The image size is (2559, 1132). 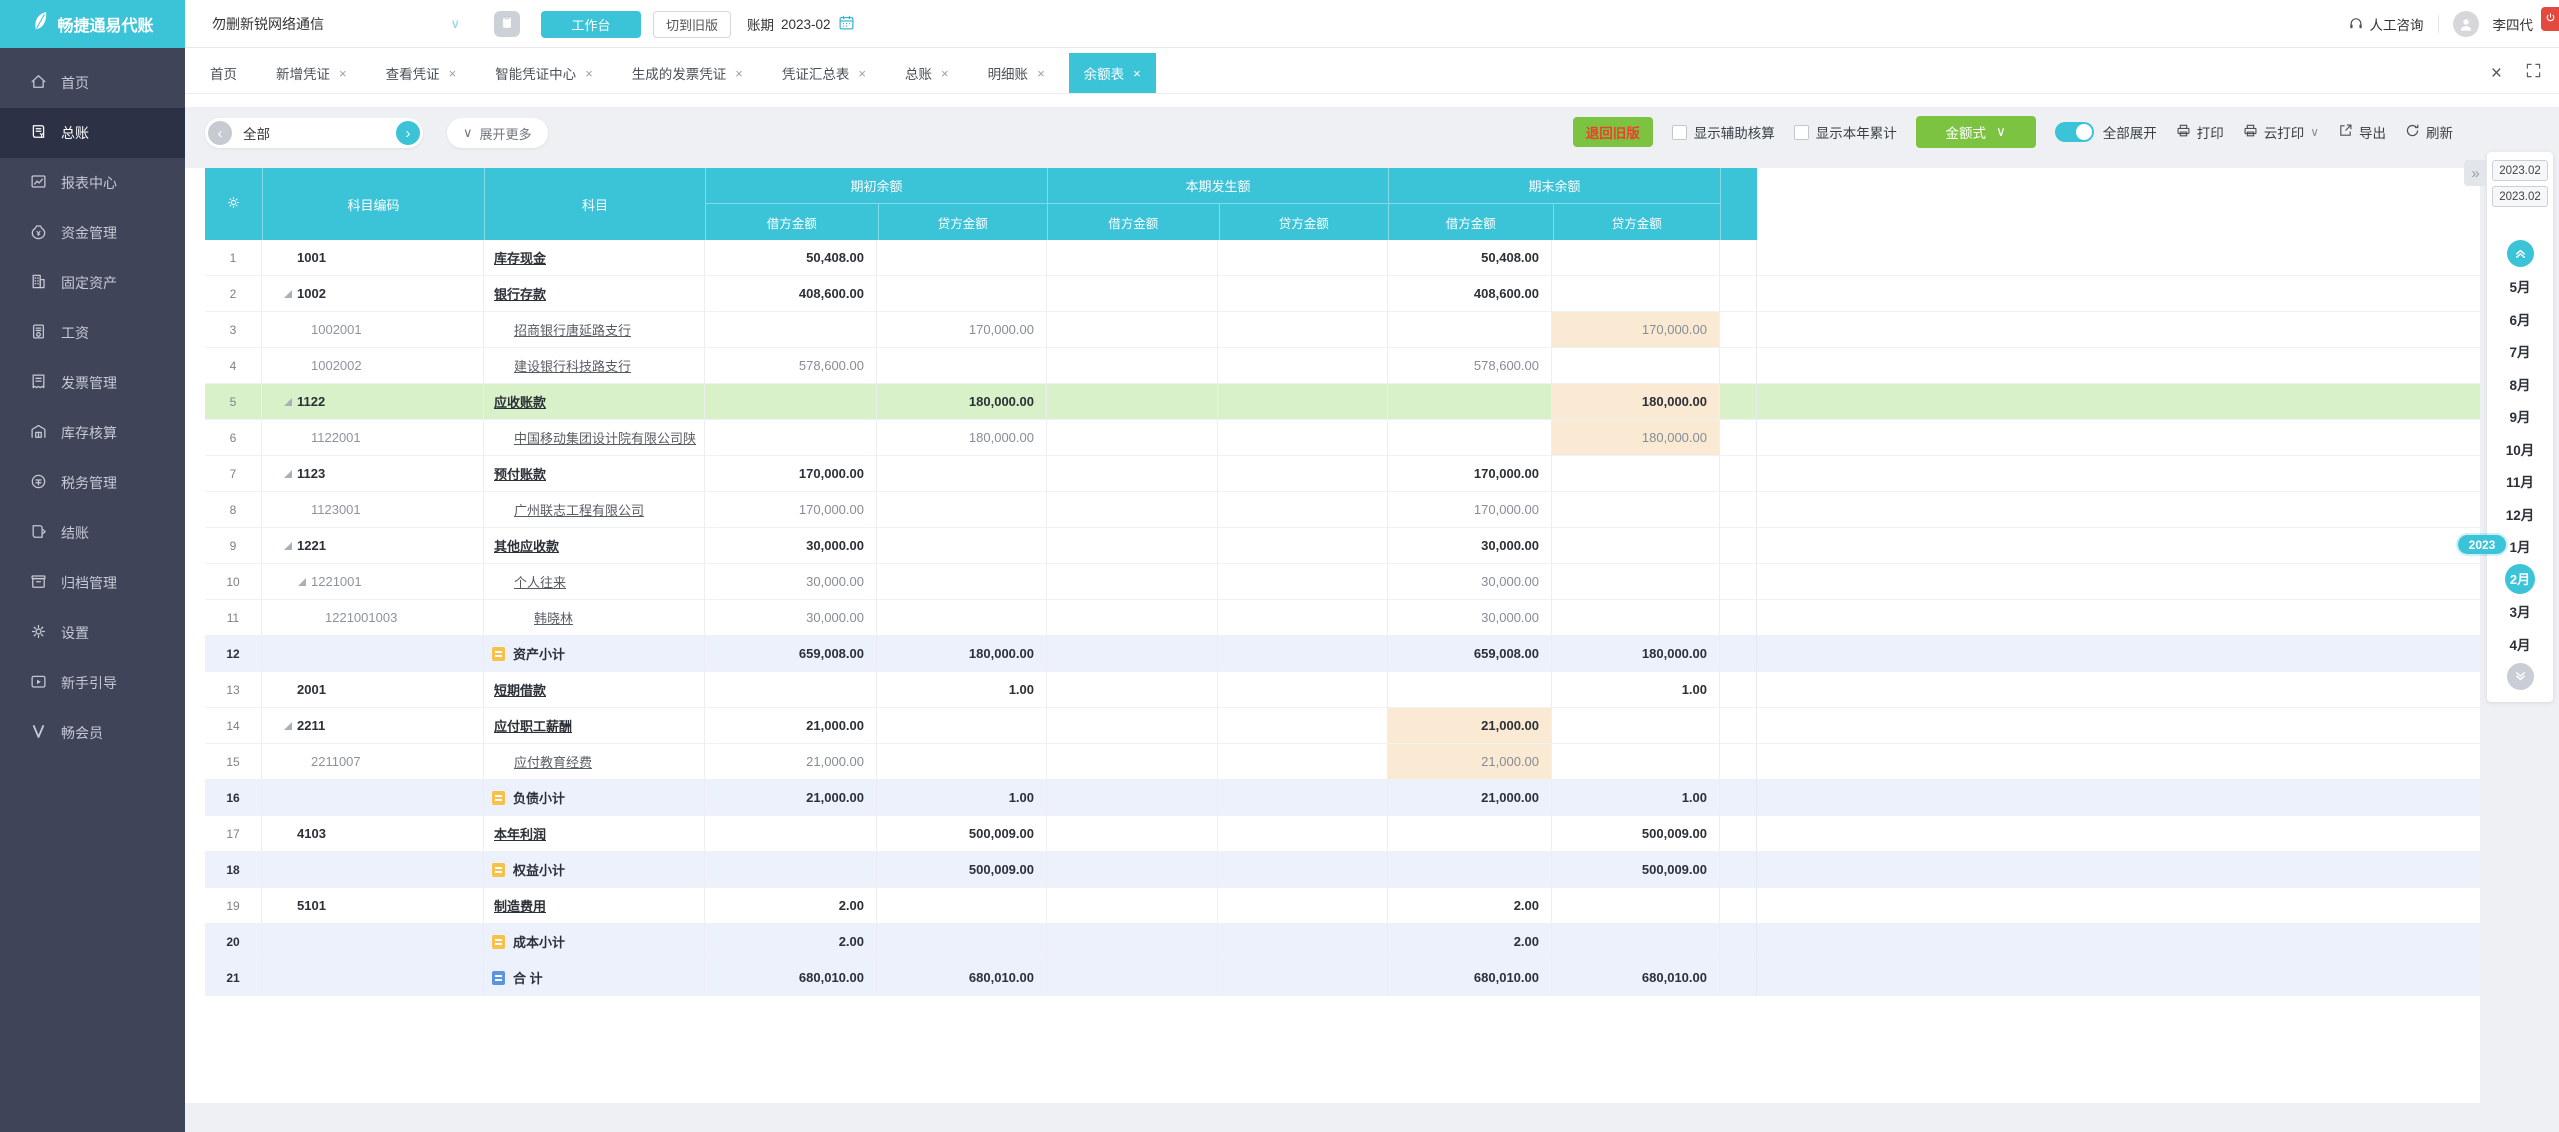 What do you see at coordinates (2513, 25) in the screenshot?
I see `current-user: 李四代` at bounding box center [2513, 25].